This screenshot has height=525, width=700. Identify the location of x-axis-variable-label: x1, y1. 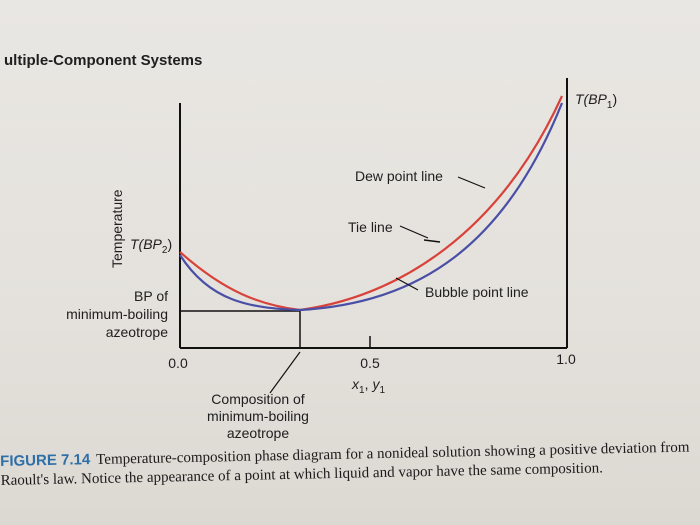
(368, 386).